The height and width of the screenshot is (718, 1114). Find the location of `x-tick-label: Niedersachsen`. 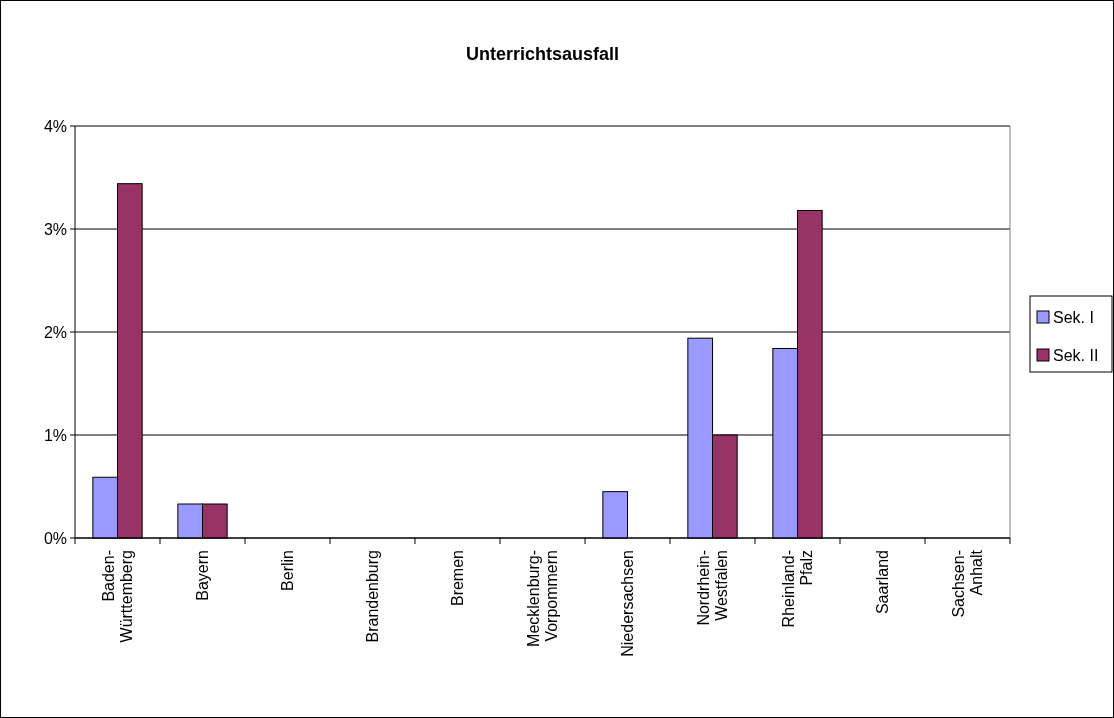

x-tick-label: Niedersachsen is located at coordinates (628, 603).